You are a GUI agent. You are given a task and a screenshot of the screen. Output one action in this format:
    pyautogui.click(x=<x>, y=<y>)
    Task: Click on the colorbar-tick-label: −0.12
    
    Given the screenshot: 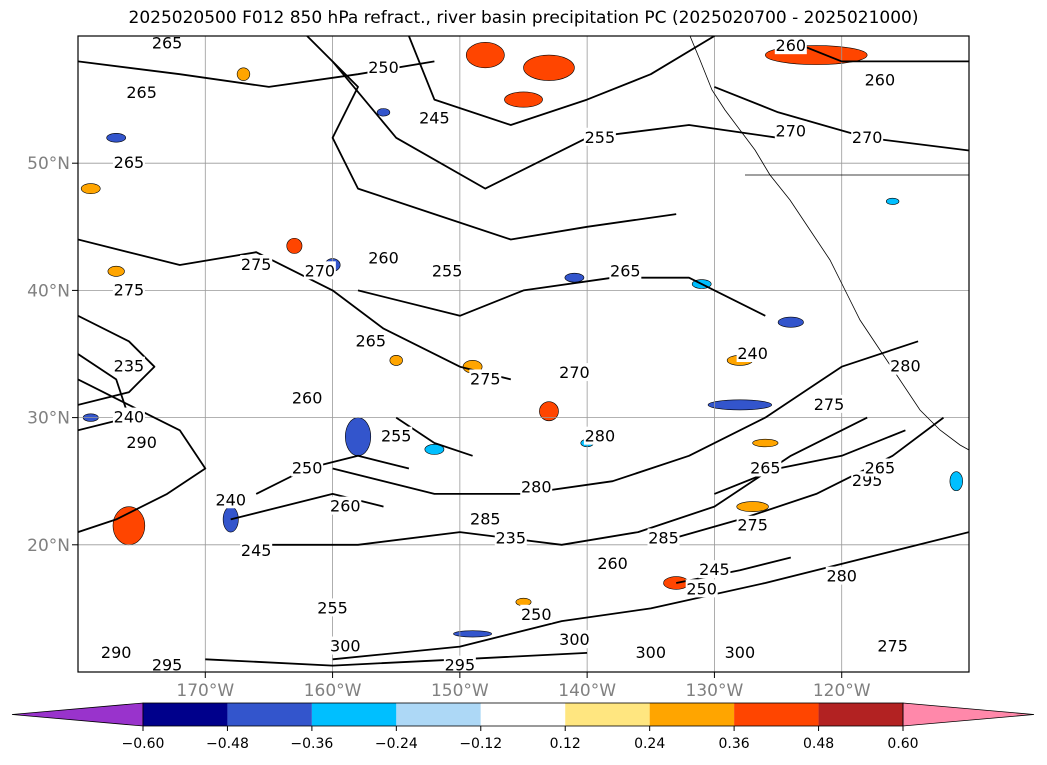 What is the action you would take?
    pyautogui.click(x=480, y=744)
    